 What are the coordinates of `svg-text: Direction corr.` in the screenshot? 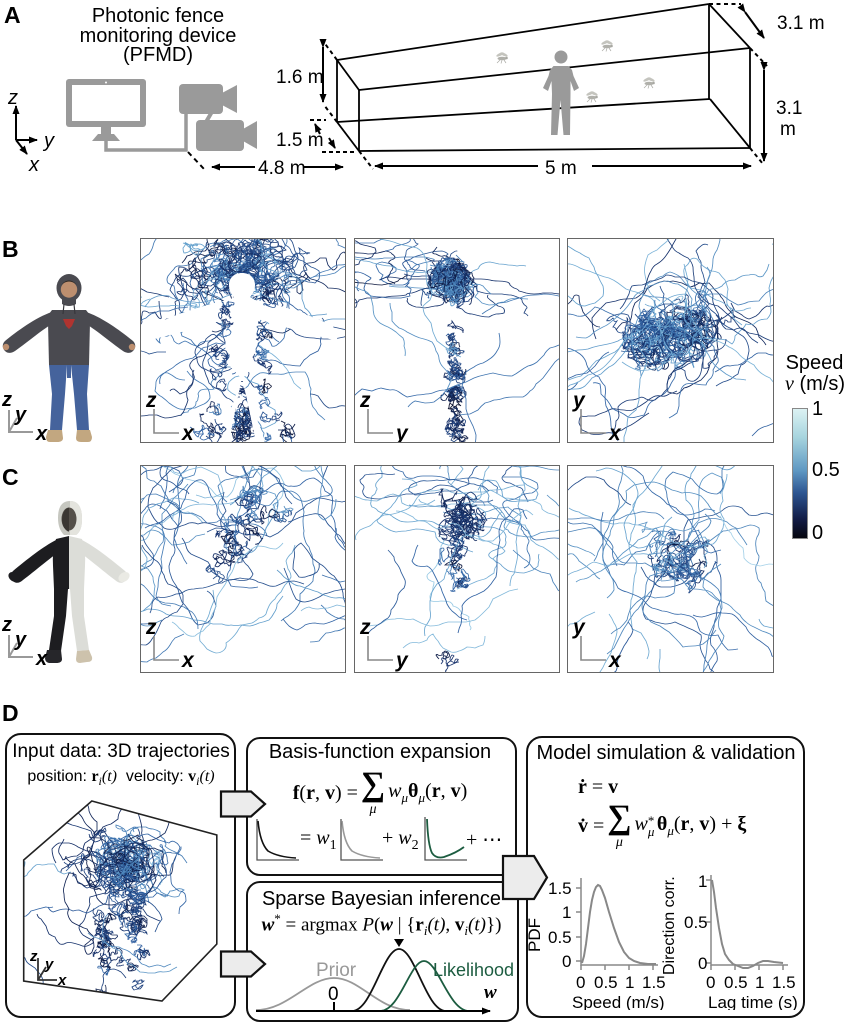 It's located at (669, 925).